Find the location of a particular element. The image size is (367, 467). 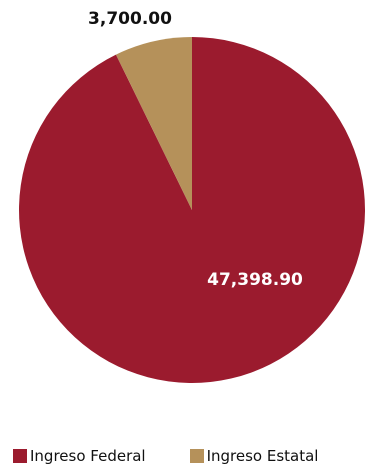

data-label-ingreso-estatal: 3,700.00 is located at coordinates (130, 19).